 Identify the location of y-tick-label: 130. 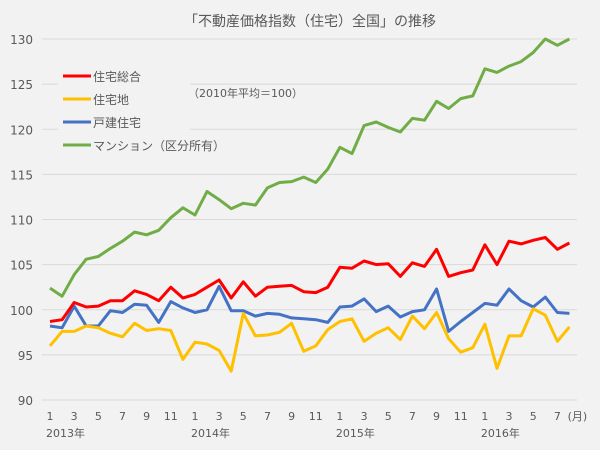
(21, 40).